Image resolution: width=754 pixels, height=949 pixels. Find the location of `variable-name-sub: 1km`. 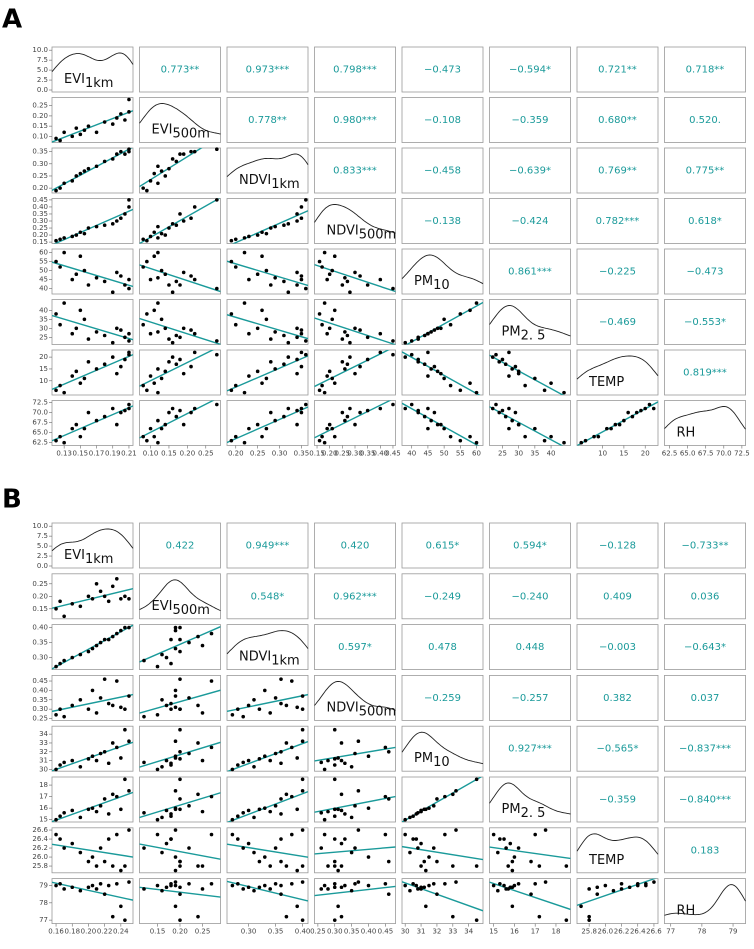

variable-name-sub: 1km is located at coordinates (285, 660).